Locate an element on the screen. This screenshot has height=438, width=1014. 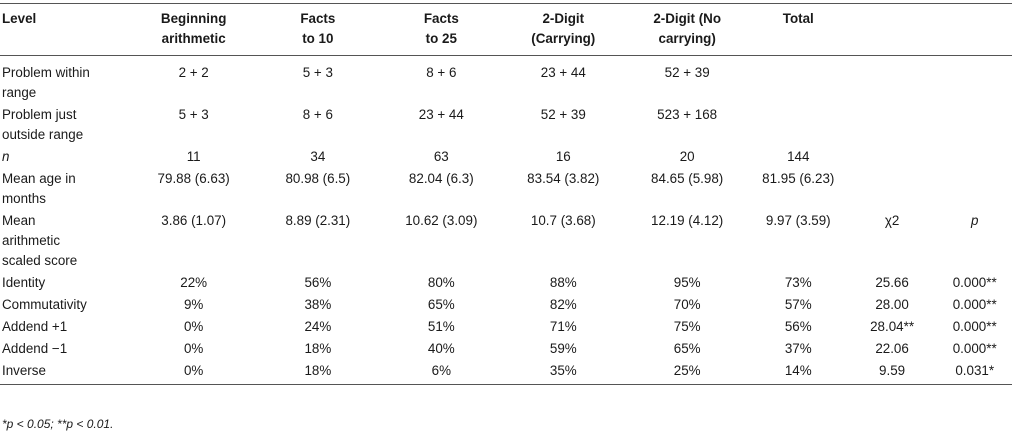
table-row: Addend +1 0% 24% 51% 71% 75% 56% 28.04** 0.000** is located at coordinates (506, 327).